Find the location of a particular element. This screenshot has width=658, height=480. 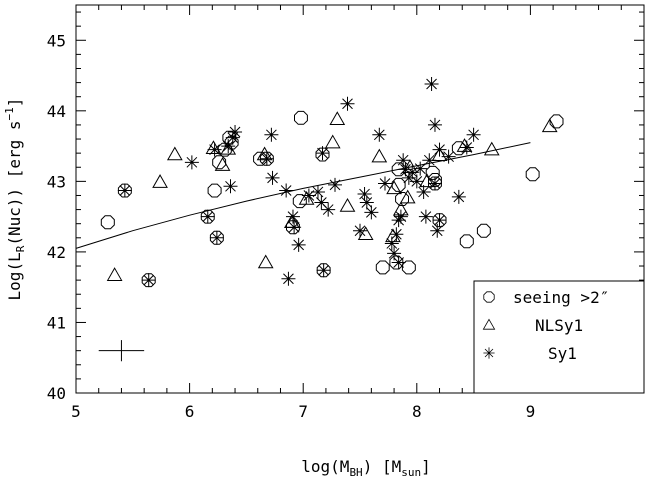

x-tick-label: 7 is located at coordinates (303, 411).